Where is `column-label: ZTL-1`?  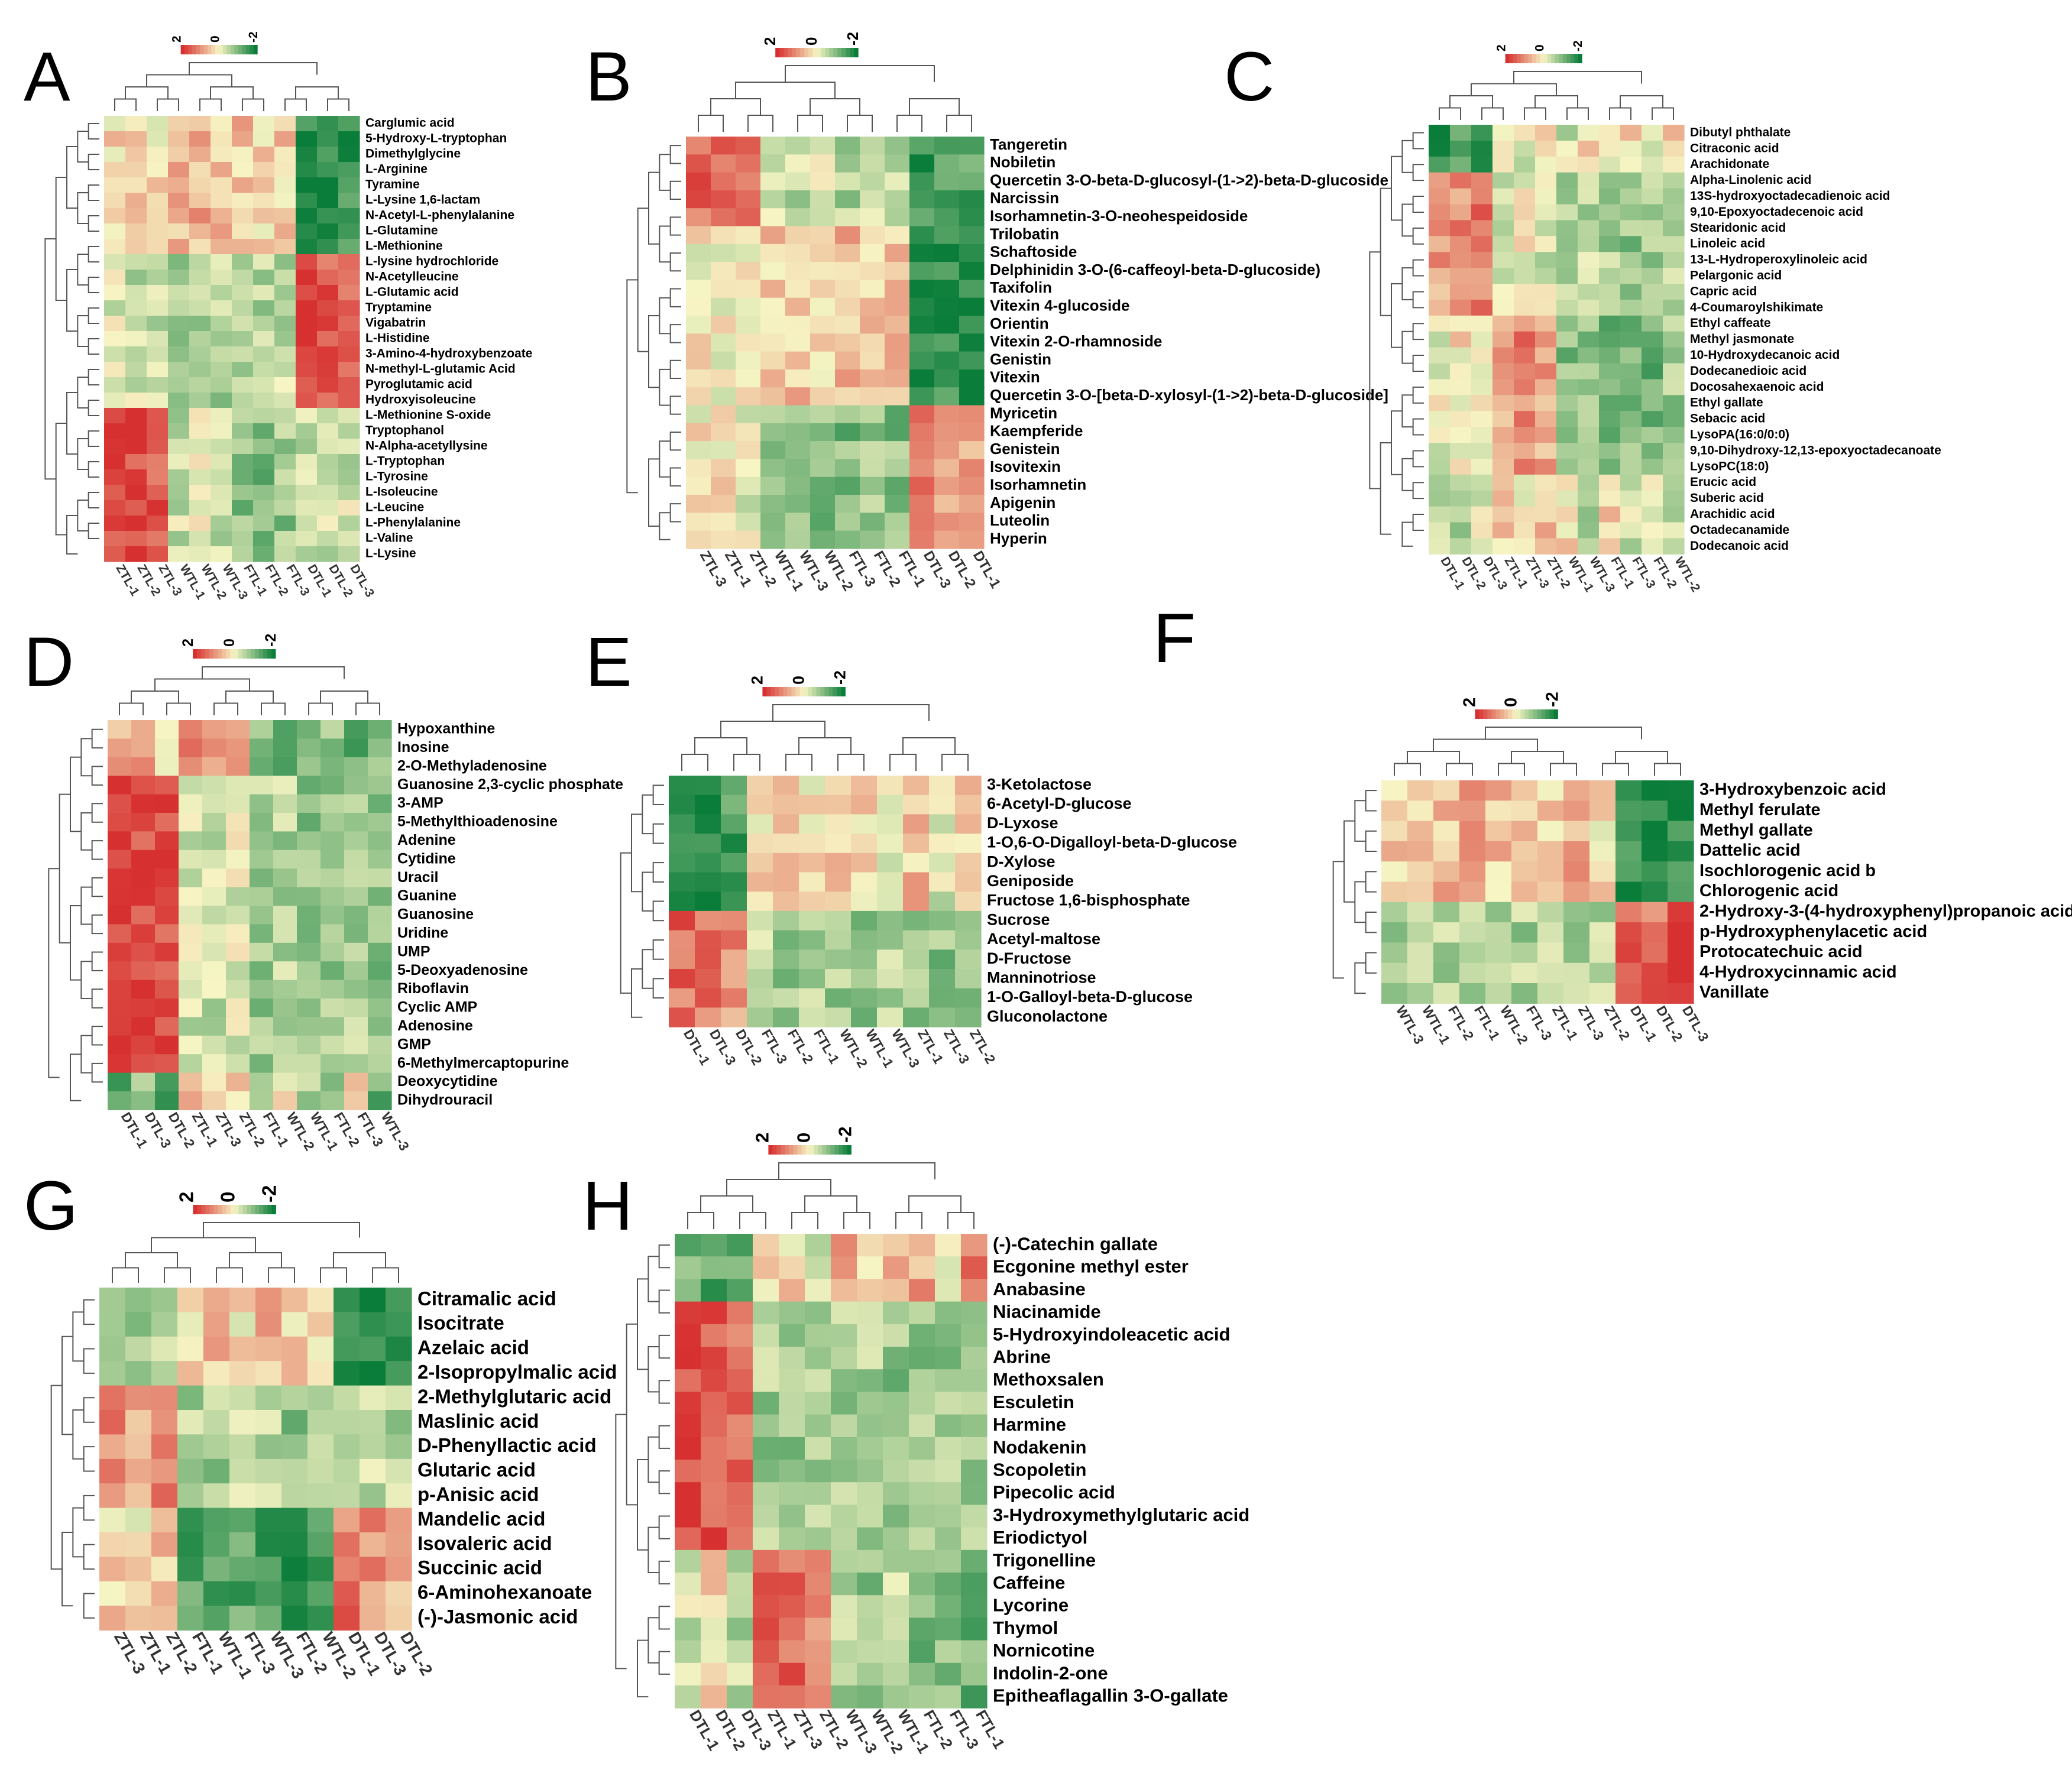 column-label: ZTL-1 is located at coordinates (1565, 1023).